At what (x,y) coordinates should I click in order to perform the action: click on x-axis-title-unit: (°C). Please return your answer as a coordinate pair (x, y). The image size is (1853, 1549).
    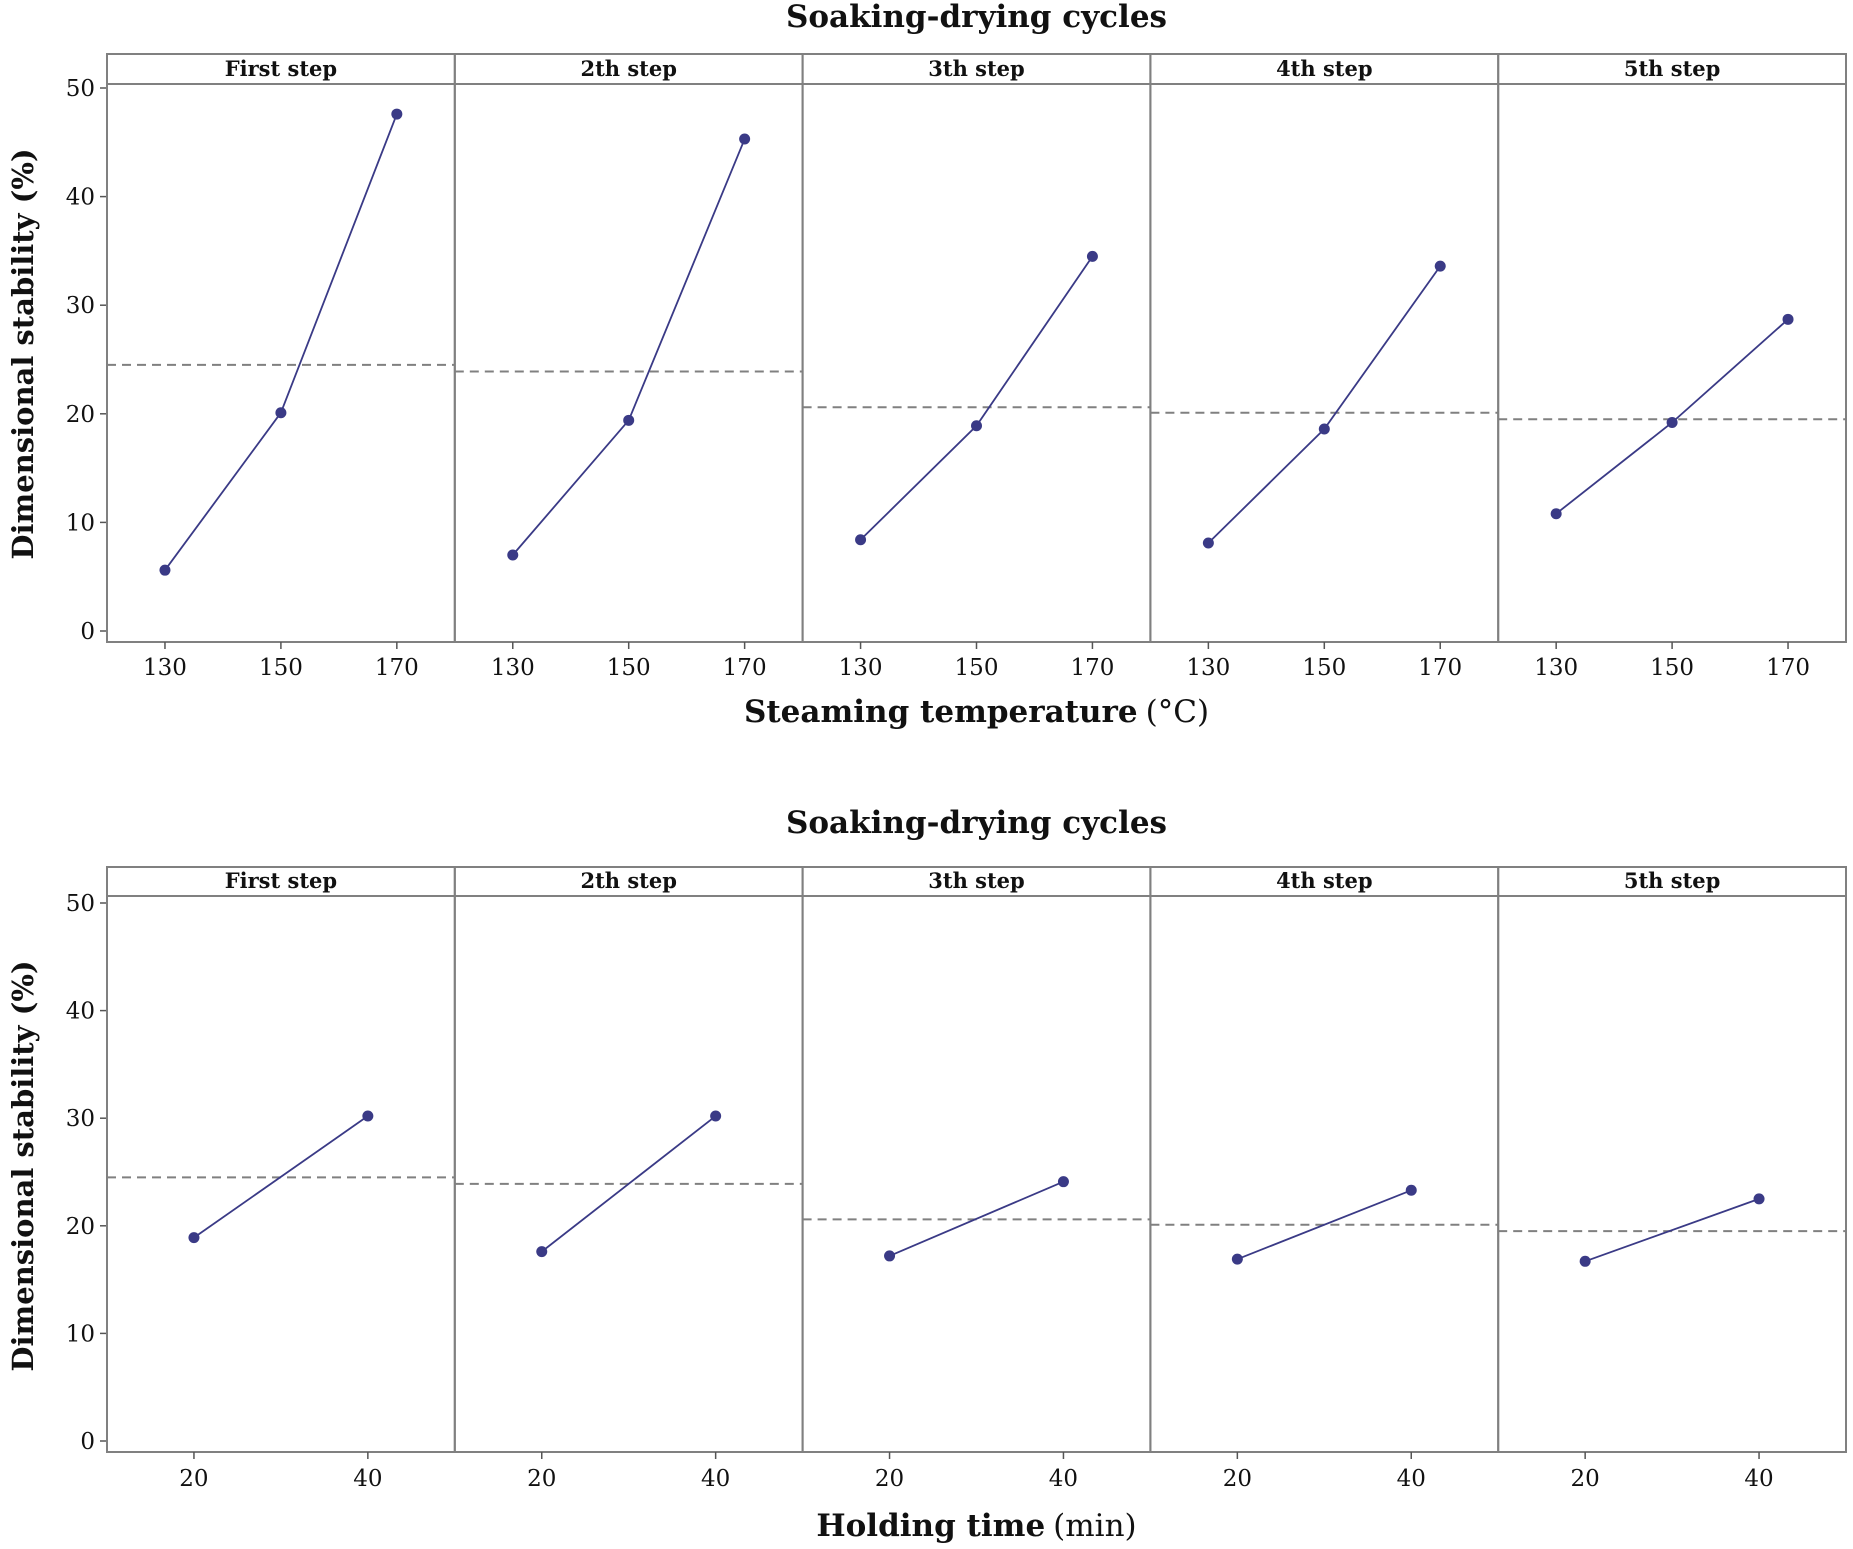
    Looking at the image, I should click on (1177, 712).